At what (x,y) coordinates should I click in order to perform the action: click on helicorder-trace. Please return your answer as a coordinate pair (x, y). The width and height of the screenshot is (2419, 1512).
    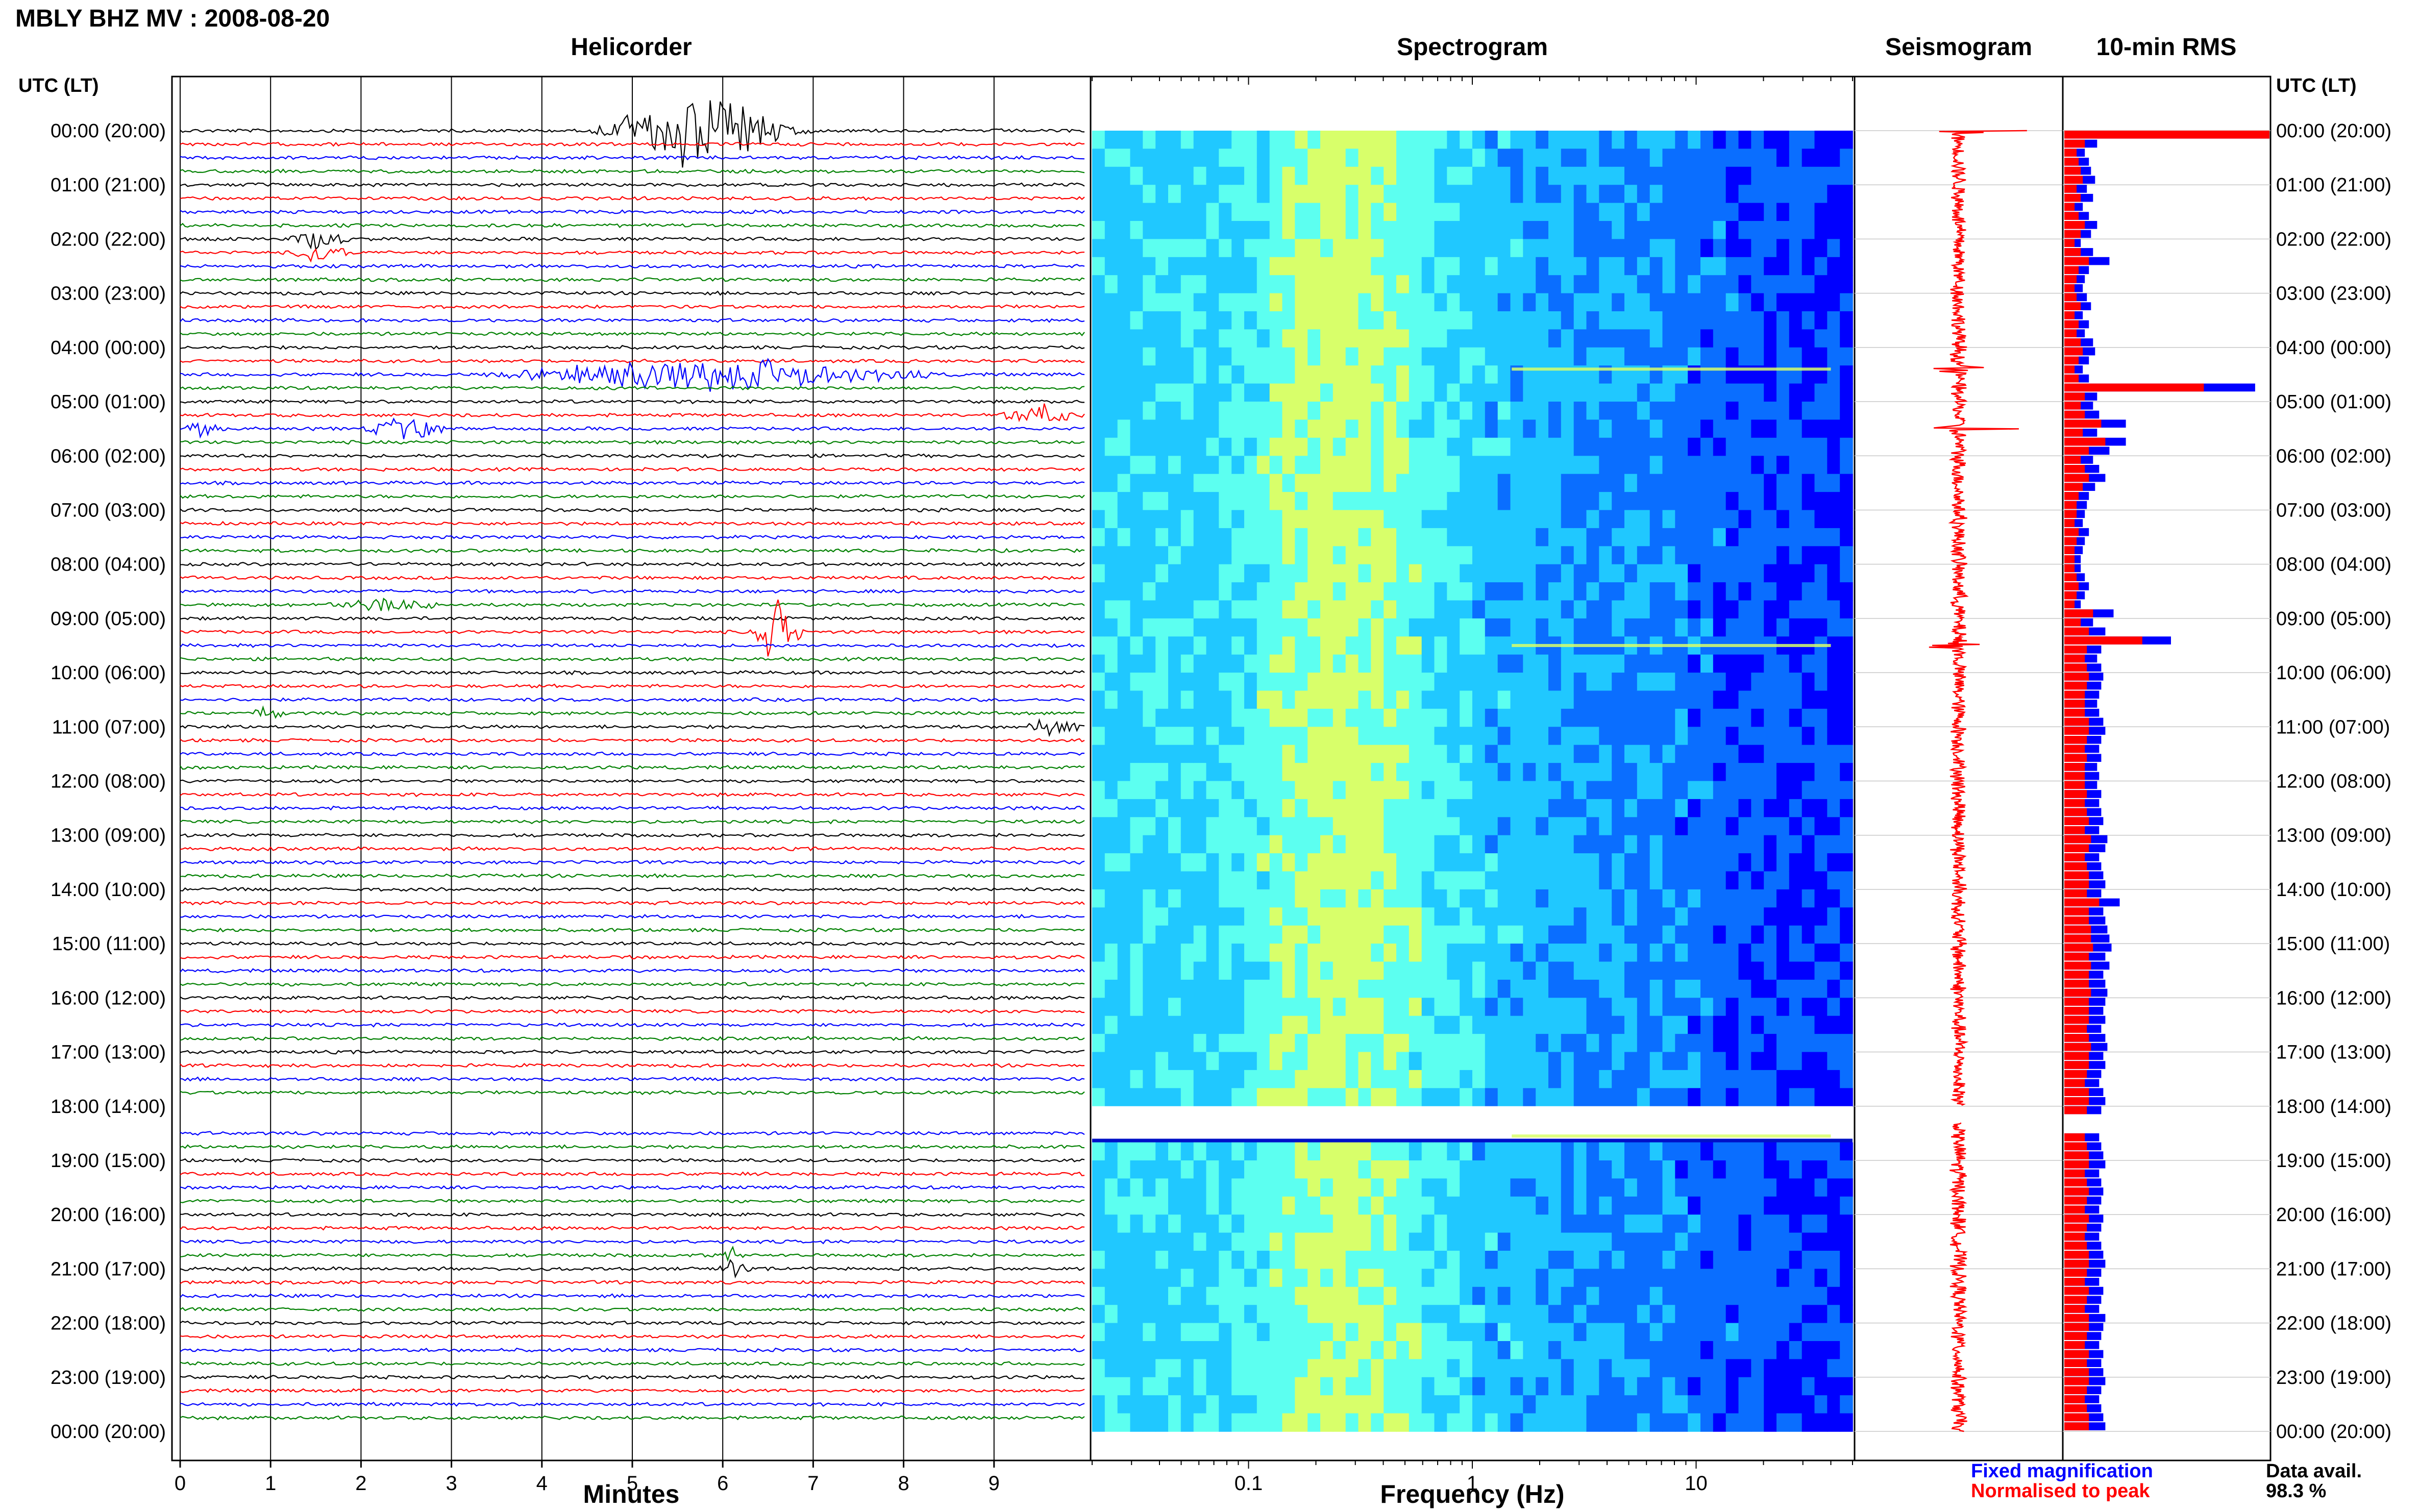
    Looking at the image, I should click on (632, 402).